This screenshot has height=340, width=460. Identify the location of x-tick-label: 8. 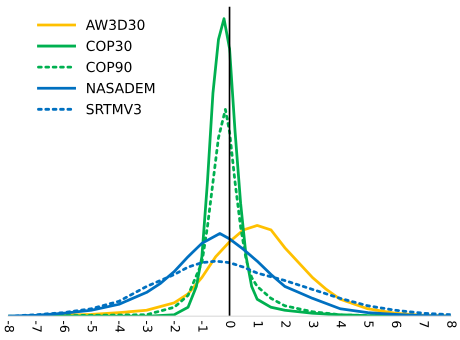
(452, 324).